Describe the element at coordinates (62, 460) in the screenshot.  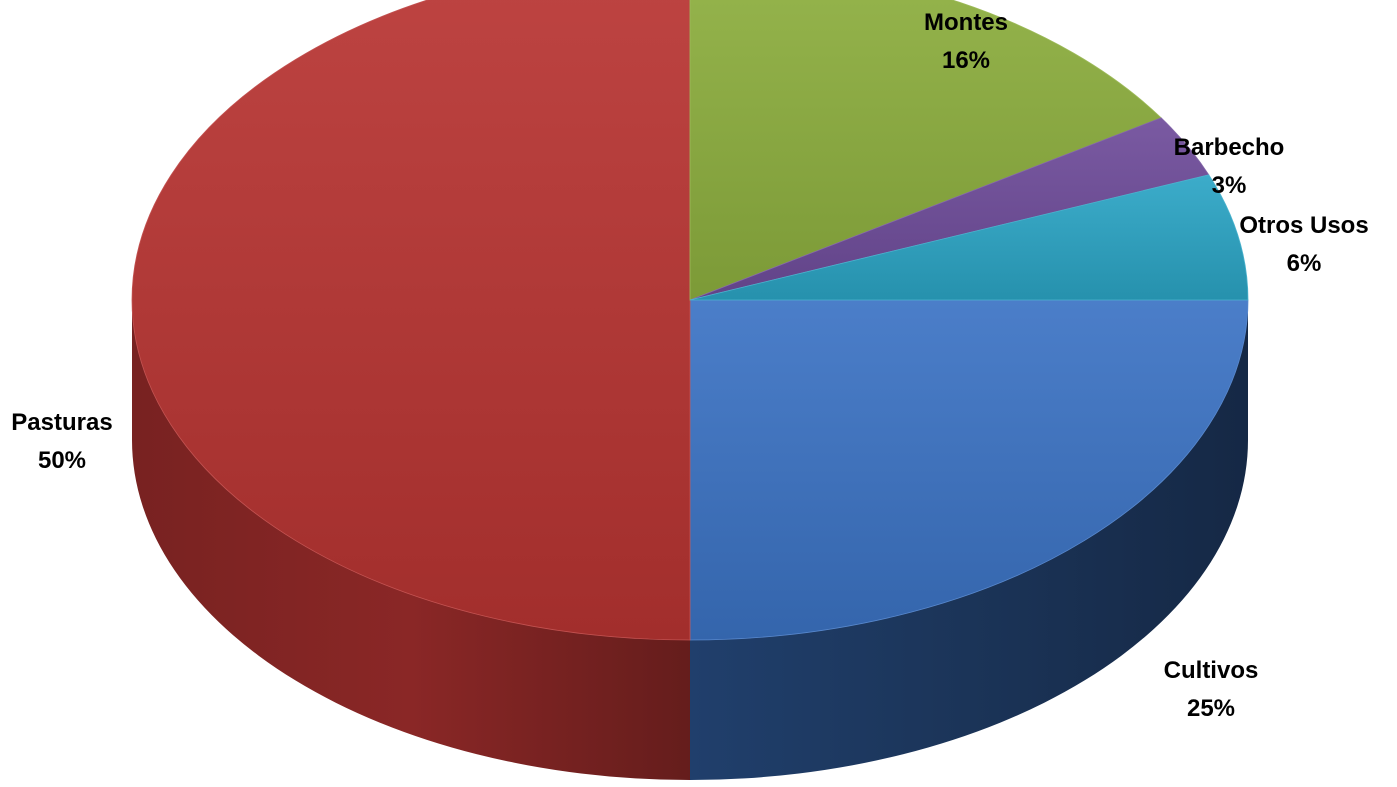
I see `slice-value-pasturas: 50%` at that location.